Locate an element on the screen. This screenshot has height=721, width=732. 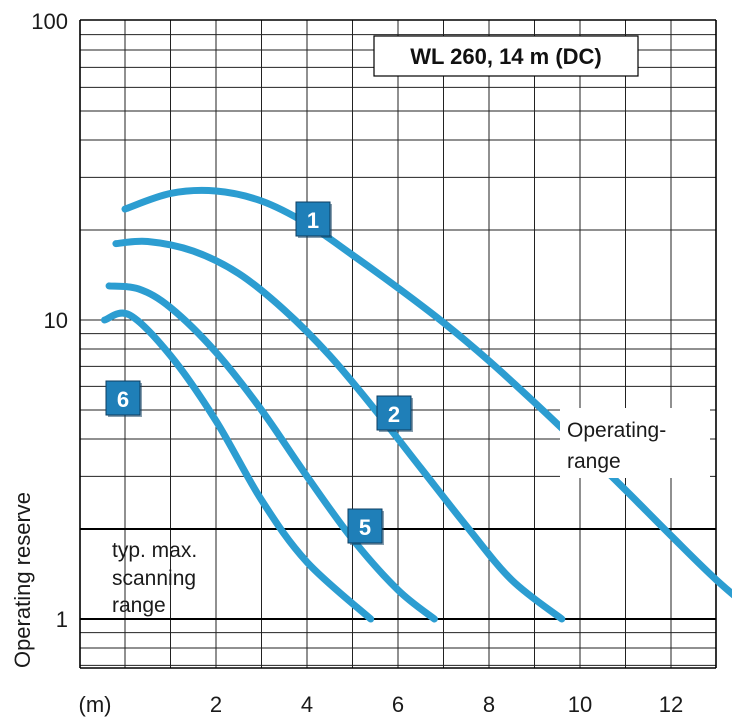
badge-label: 2 is located at coordinates (394, 414).